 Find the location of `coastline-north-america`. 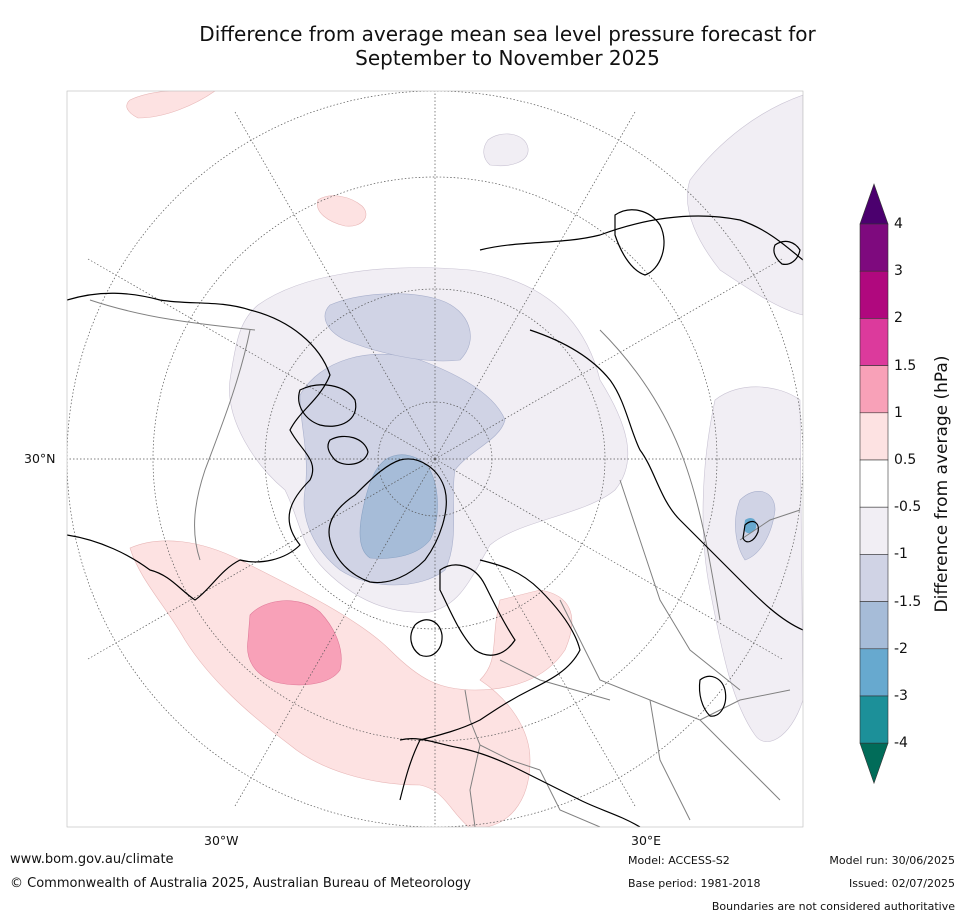

coastline-north-america is located at coordinates (199, 446).